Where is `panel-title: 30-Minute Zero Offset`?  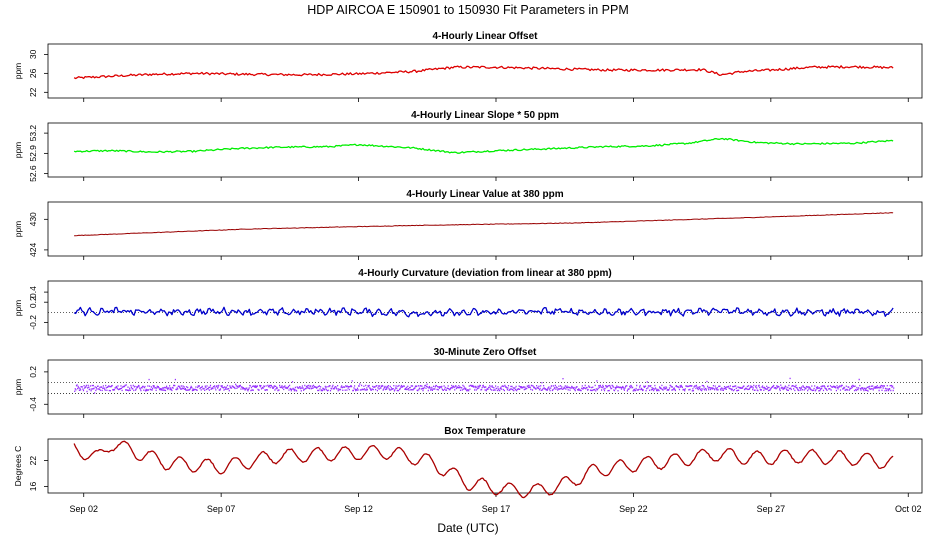
panel-title: 30-Minute Zero Offset is located at coordinates (485, 352).